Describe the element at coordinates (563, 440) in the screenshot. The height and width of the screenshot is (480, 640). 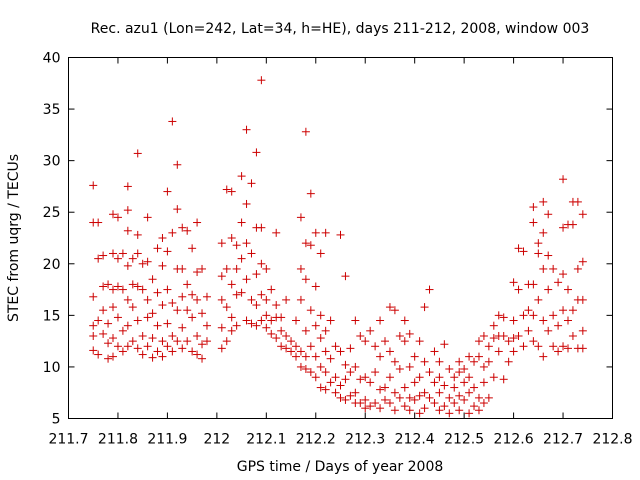
I see `x-tick-label: 212.7` at that location.